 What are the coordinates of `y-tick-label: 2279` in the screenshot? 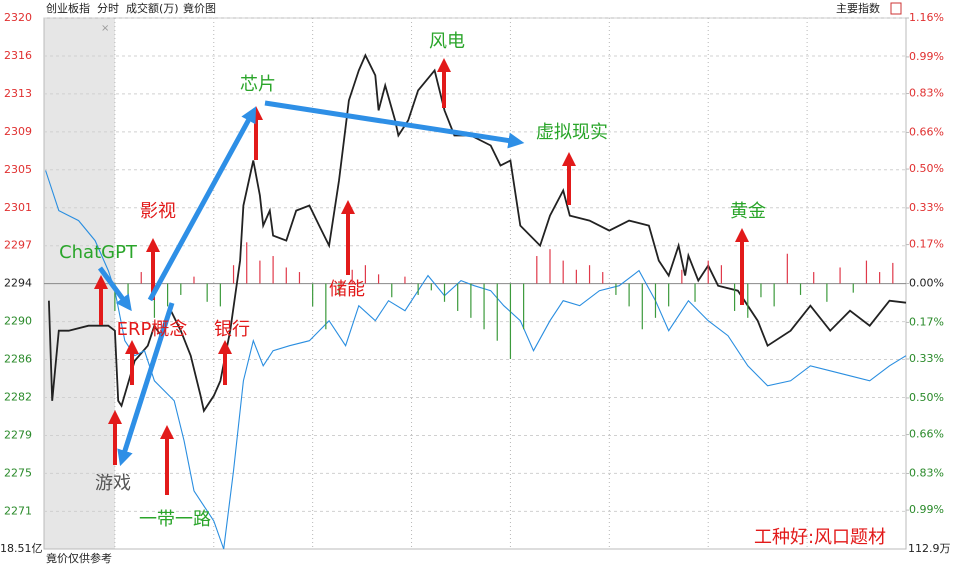 It's located at (18, 434).